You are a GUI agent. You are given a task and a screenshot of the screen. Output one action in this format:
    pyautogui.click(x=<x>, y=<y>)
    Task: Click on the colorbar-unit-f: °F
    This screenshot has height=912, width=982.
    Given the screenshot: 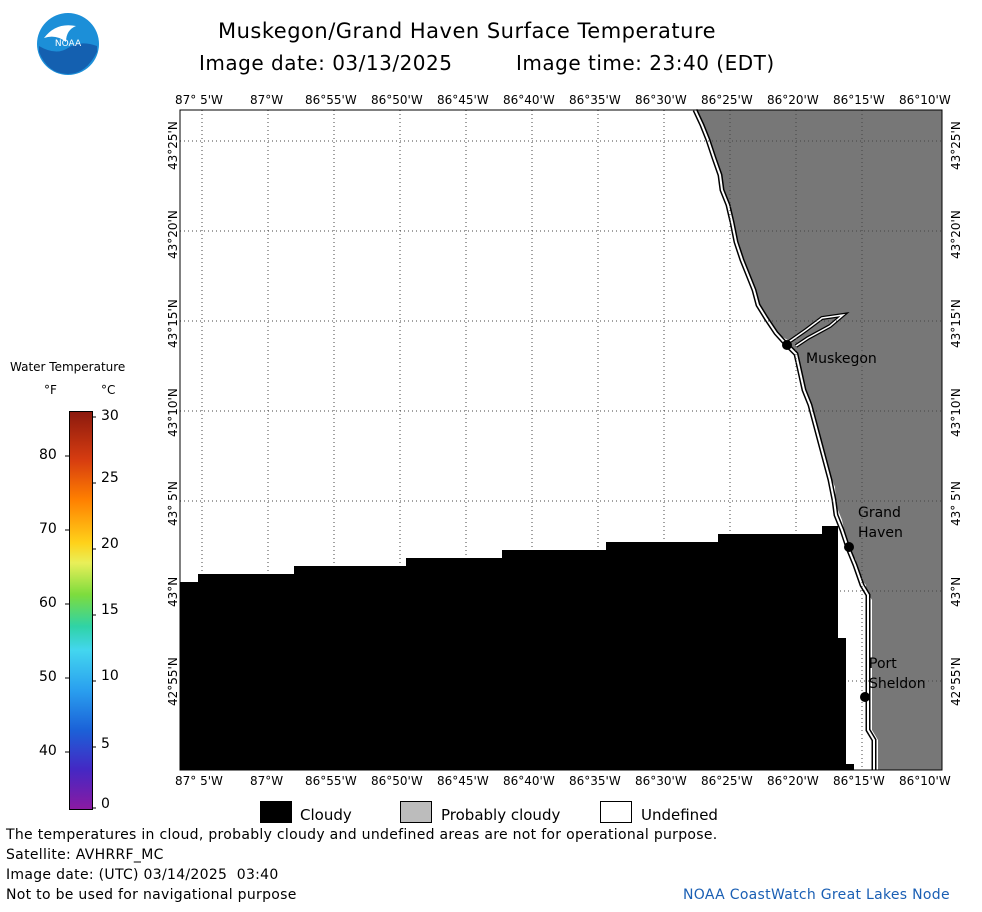 What is the action you would take?
    pyautogui.click(x=50, y=390)
    